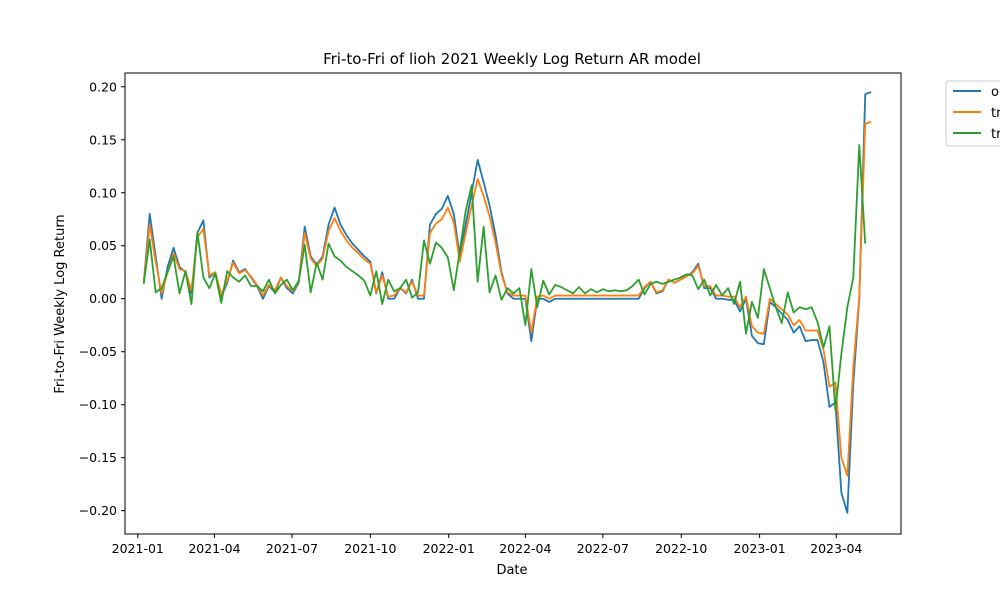 Image resolution: width=1000 pixels, height=600 pixels. What do you see at coordinates (98, 404) in the screenshot?
I see `y-tick-label: −0.10` at bounding box center [98, 404].